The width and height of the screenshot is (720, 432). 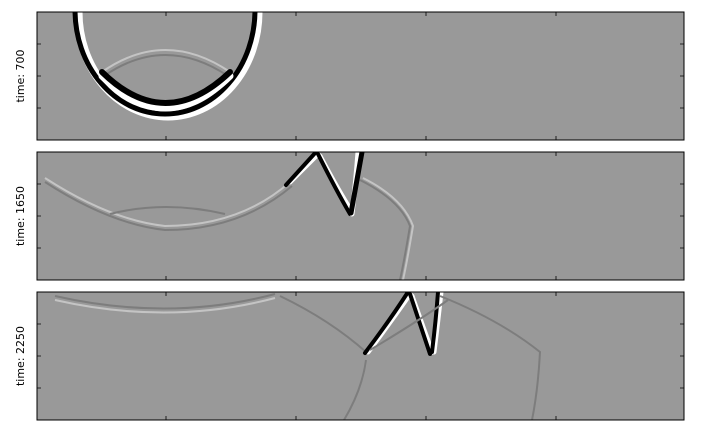 I want to click on wavefield, so click(x=167, y=66).